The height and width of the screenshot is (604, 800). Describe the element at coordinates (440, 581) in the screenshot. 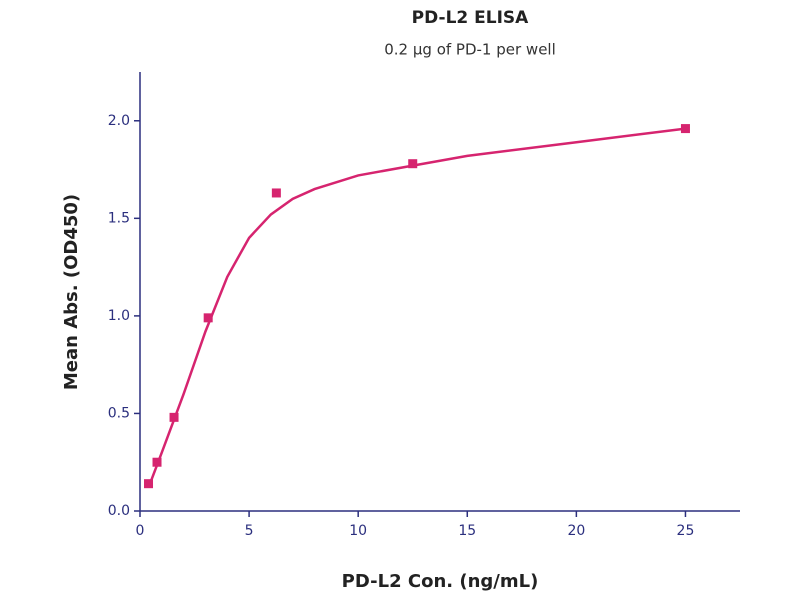

I see `x-axis-label: PD-L2 Con. (ng/mL)` at that location.